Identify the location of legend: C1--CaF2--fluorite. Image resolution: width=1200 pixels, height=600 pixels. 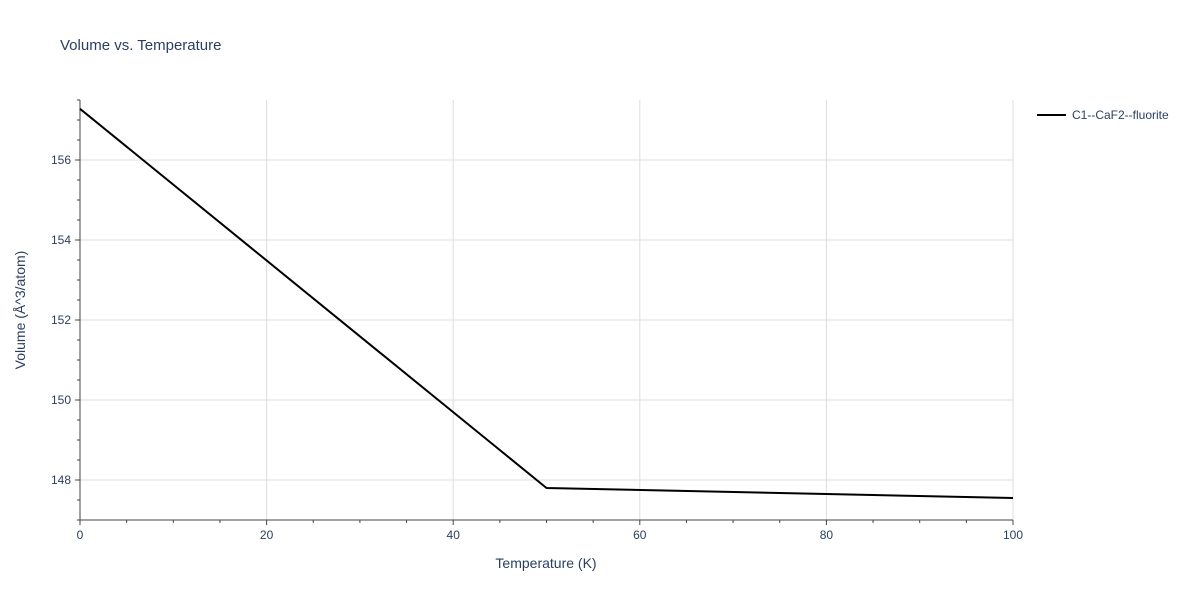
(1103, 115).